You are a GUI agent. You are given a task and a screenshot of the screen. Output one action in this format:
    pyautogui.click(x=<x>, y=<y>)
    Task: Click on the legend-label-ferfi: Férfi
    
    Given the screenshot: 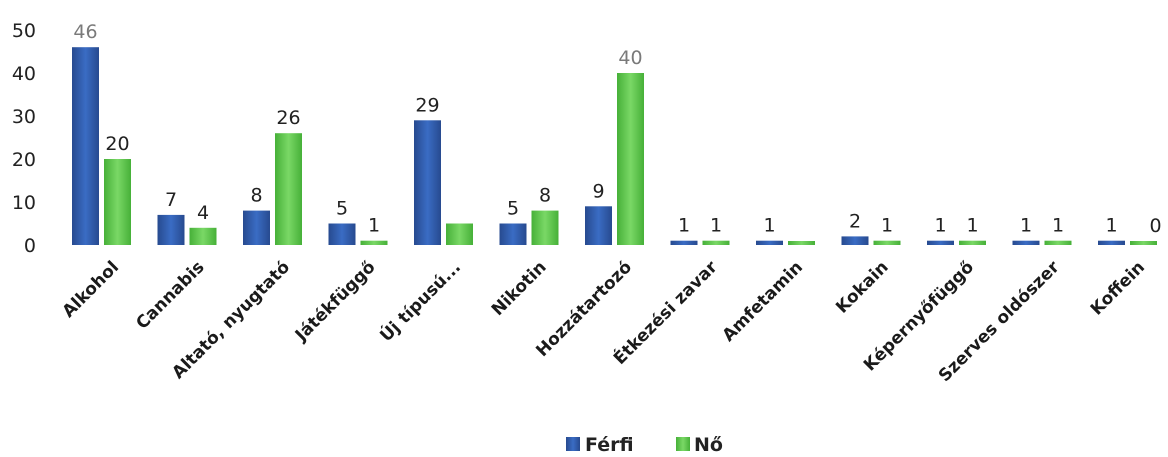 What is the action you would take?
    pyautogui.click(x=609, y=445)
    